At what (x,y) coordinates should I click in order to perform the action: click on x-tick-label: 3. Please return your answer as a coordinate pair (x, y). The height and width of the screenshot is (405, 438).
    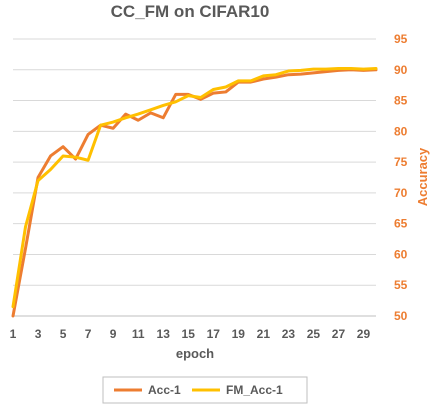
    Looking at the image, I should click on (38, 334).